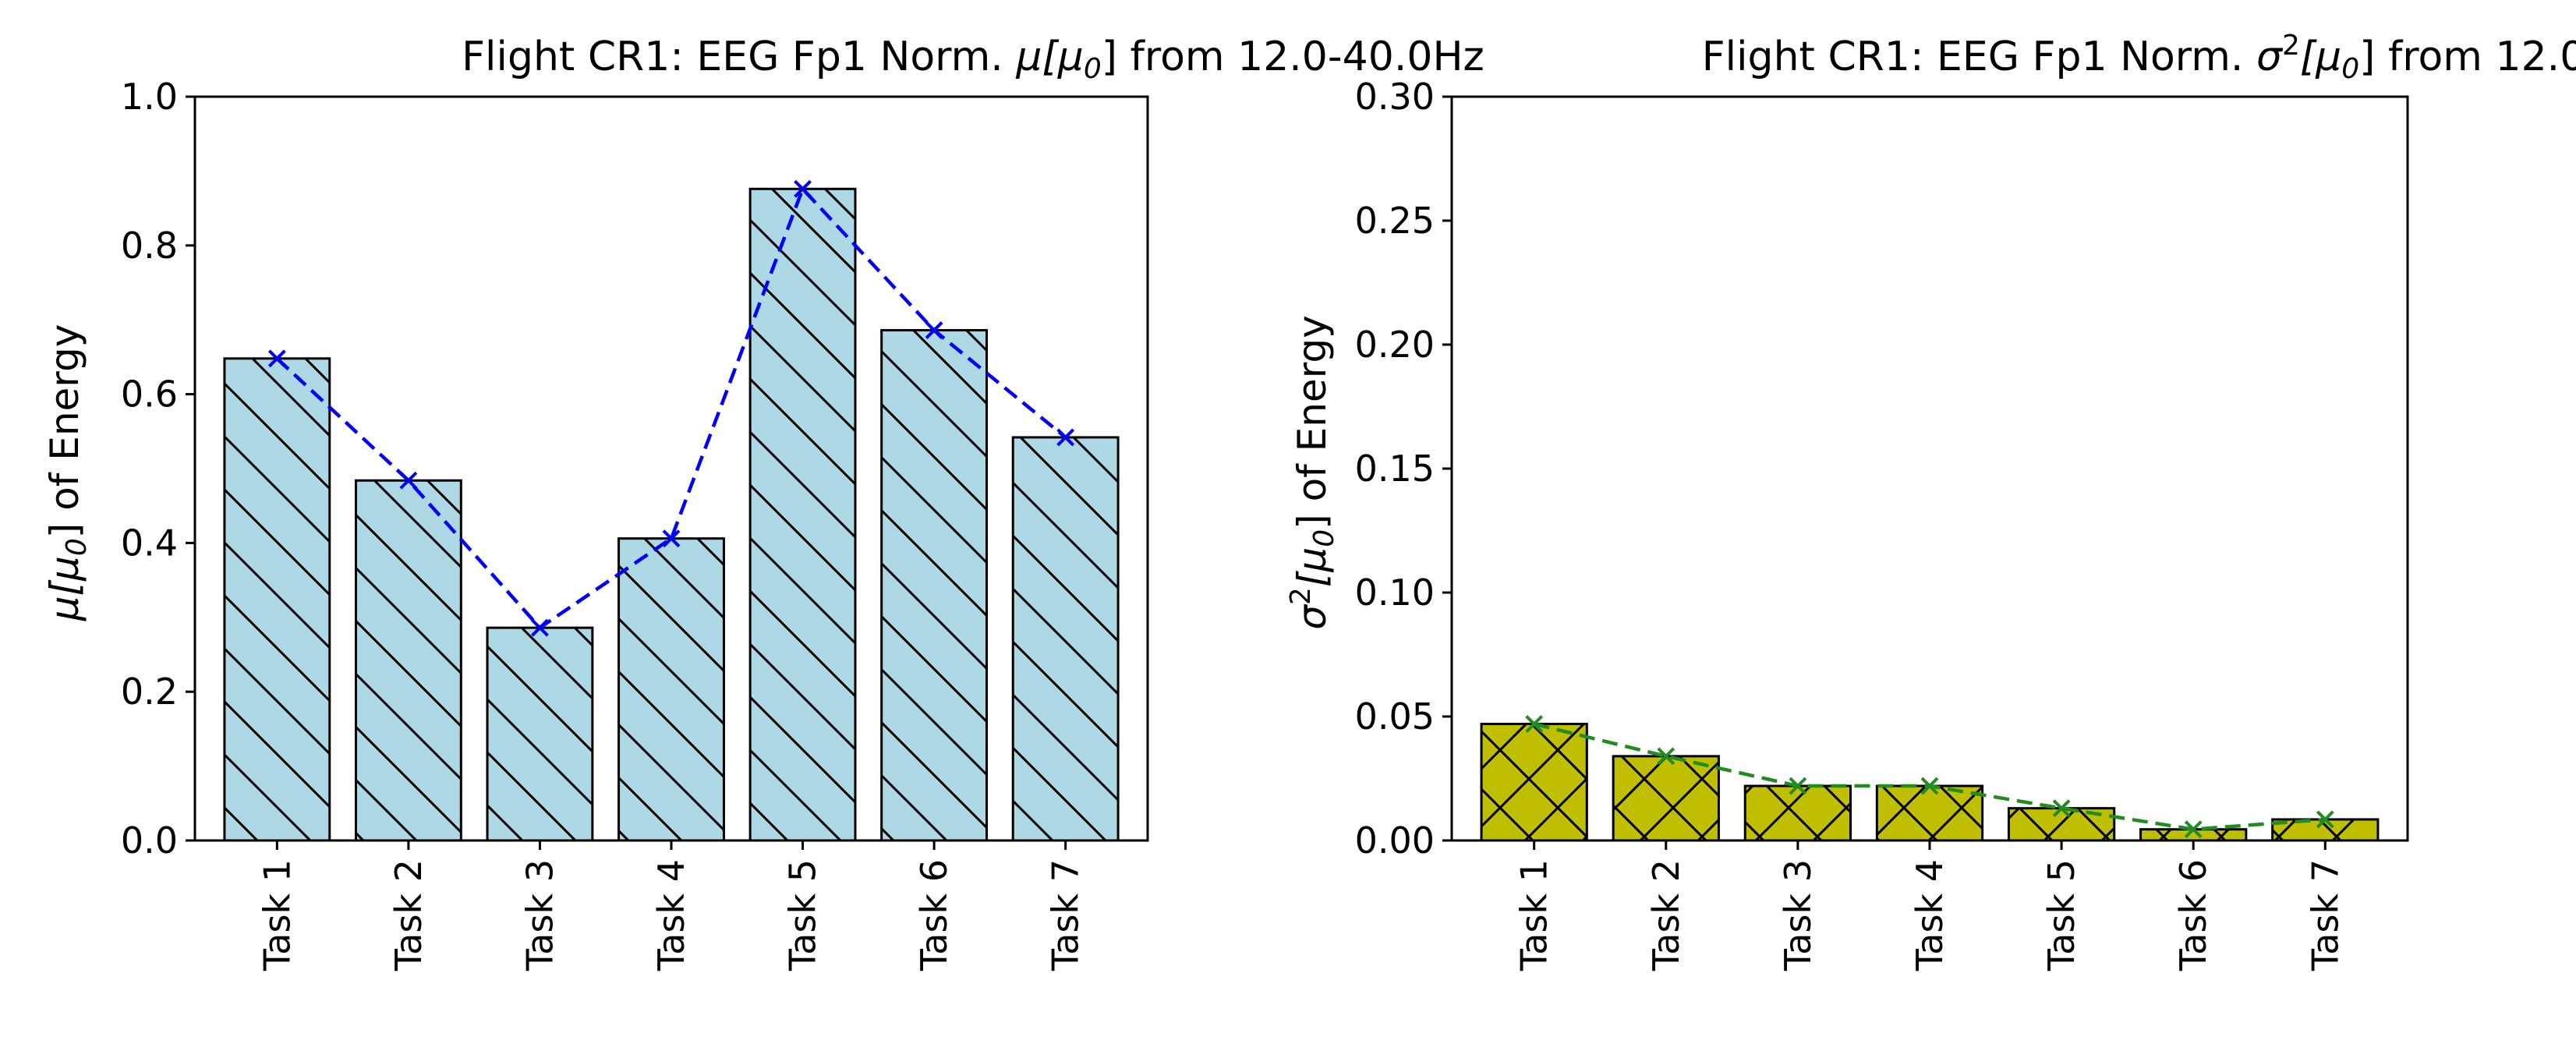 The height and width of the screenshot is (1051, 2576). Describe the element at coordinates (149, 246) in the screenshot. I see `mean-y-tick-label: 0.8` at that location.